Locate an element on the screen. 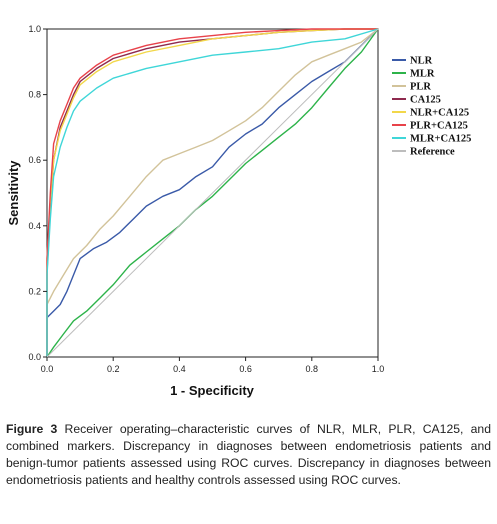 This screenshot has height=524, width=497. legend-label-mlr: MLR is located at coordinates (422, 74).